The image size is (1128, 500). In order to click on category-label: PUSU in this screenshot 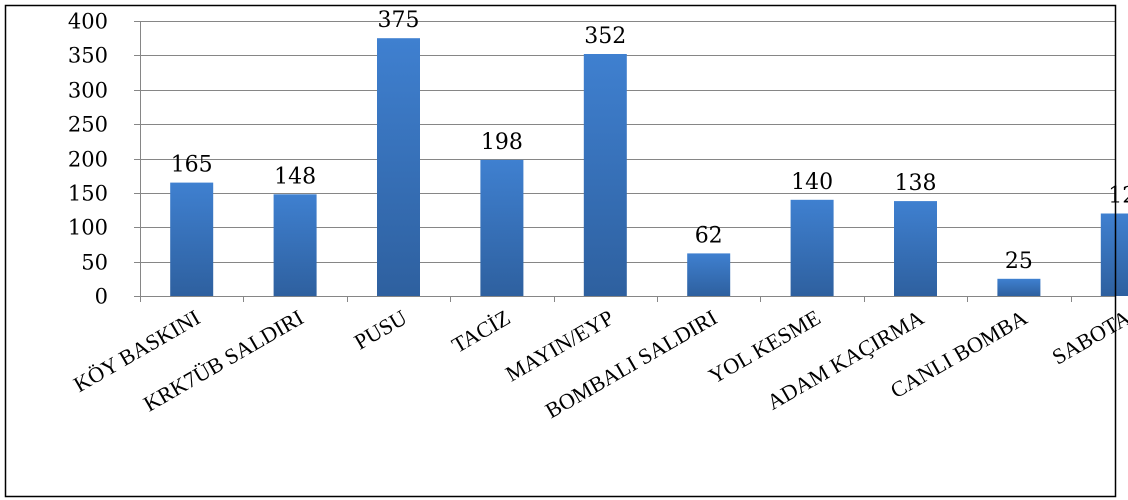, I will do `click(380, 330)`.